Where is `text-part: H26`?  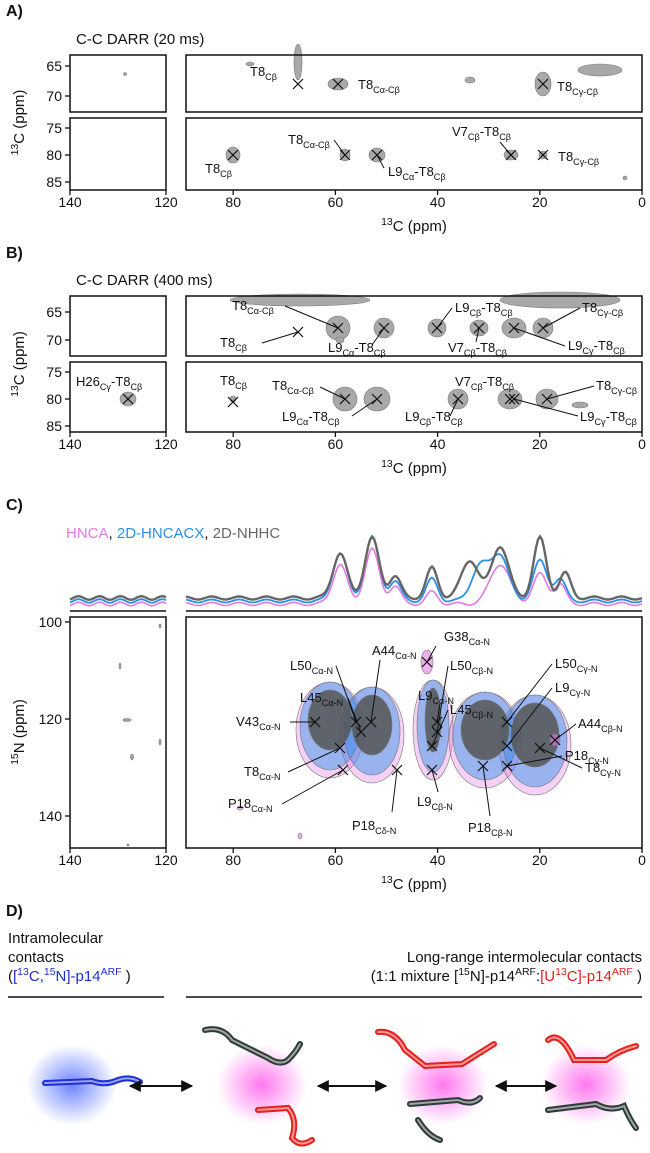
text-part: H26 is located at coordinates (88, 381).